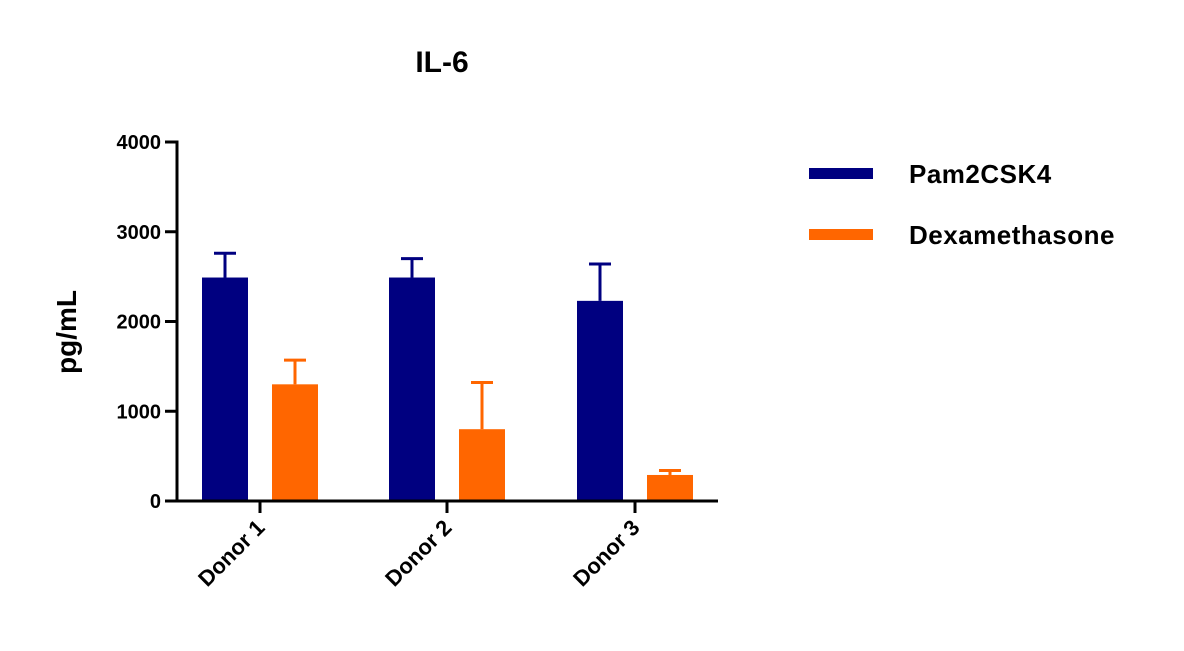 Image resolution: width=1184 pixels, height=651 pixels. What do you see at coordinates (418, 553) in the screenshot?
I see `x-tick-label: Donor 2` at bounding box center [418, 553].